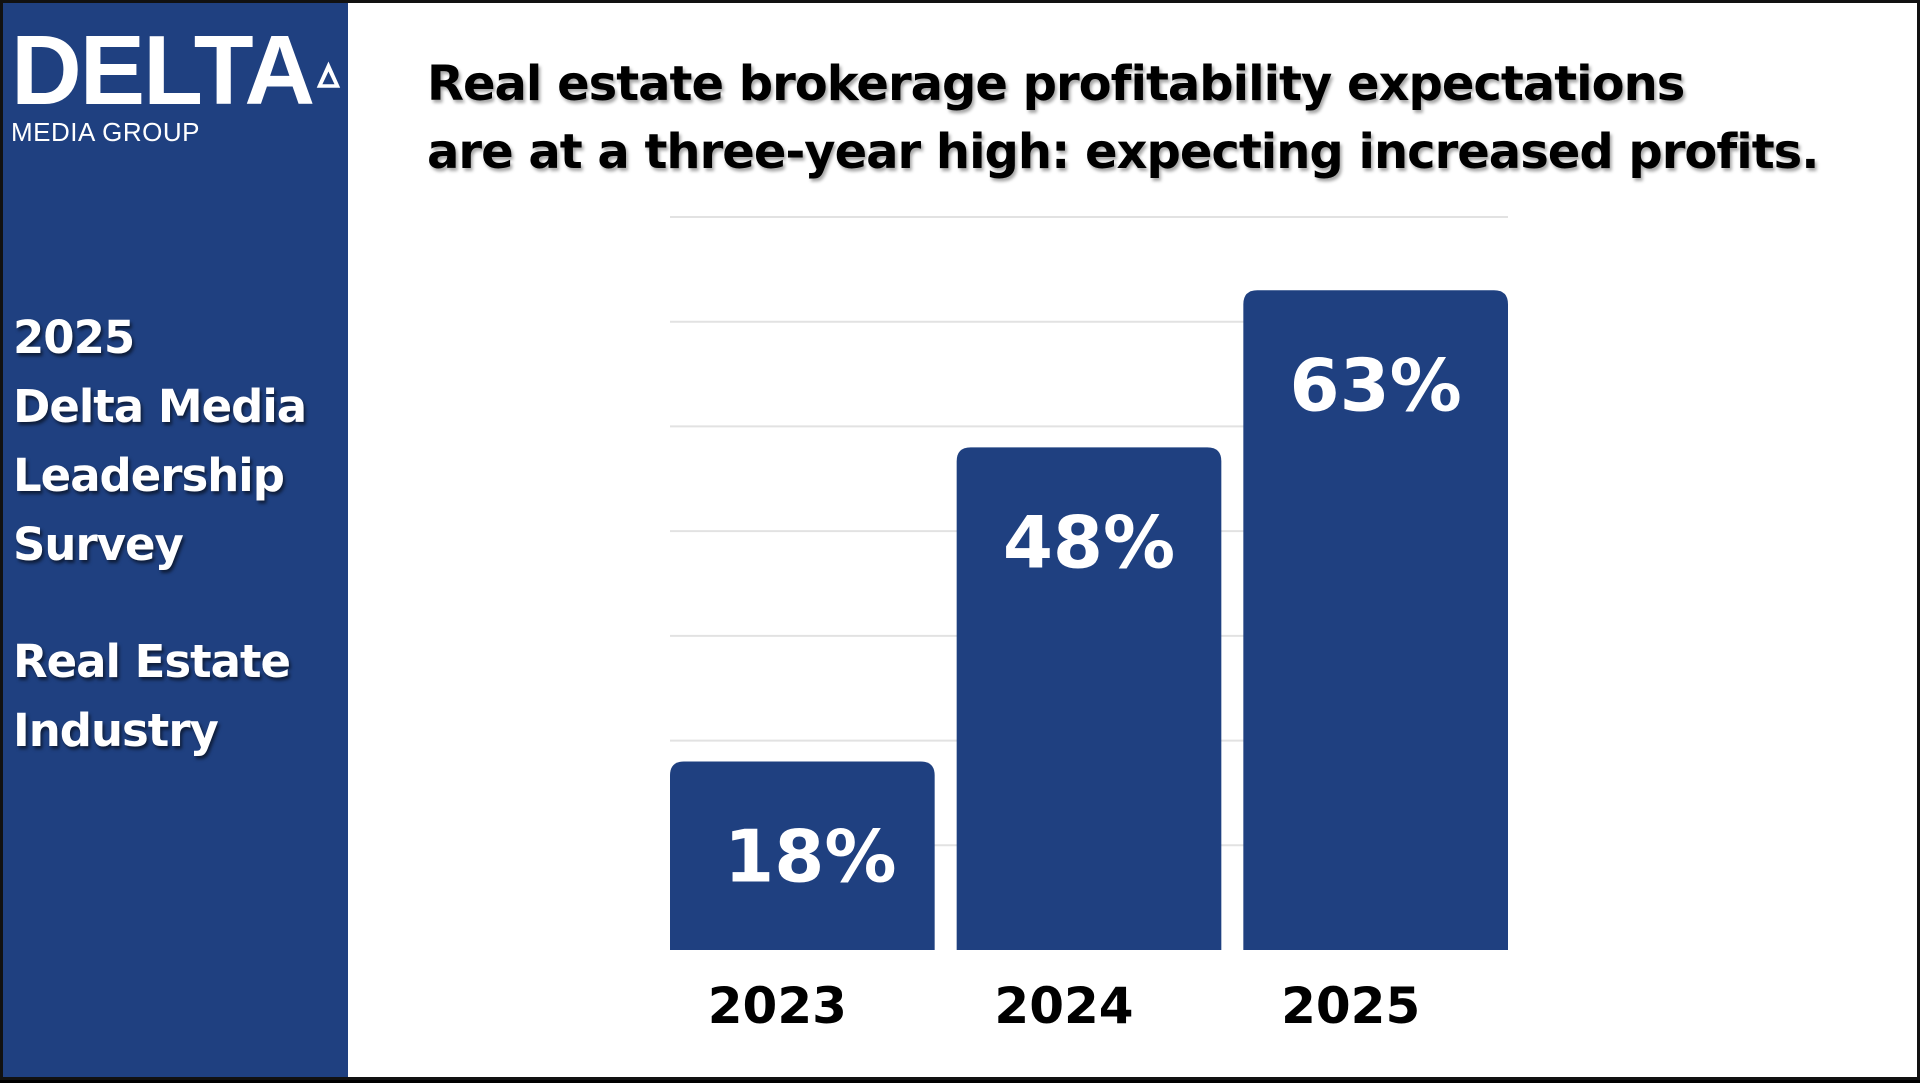  What do you see at coordinates (116, 730) in the screenshot?
I see `industry-line: Industry` at bounding box center [116, 730].